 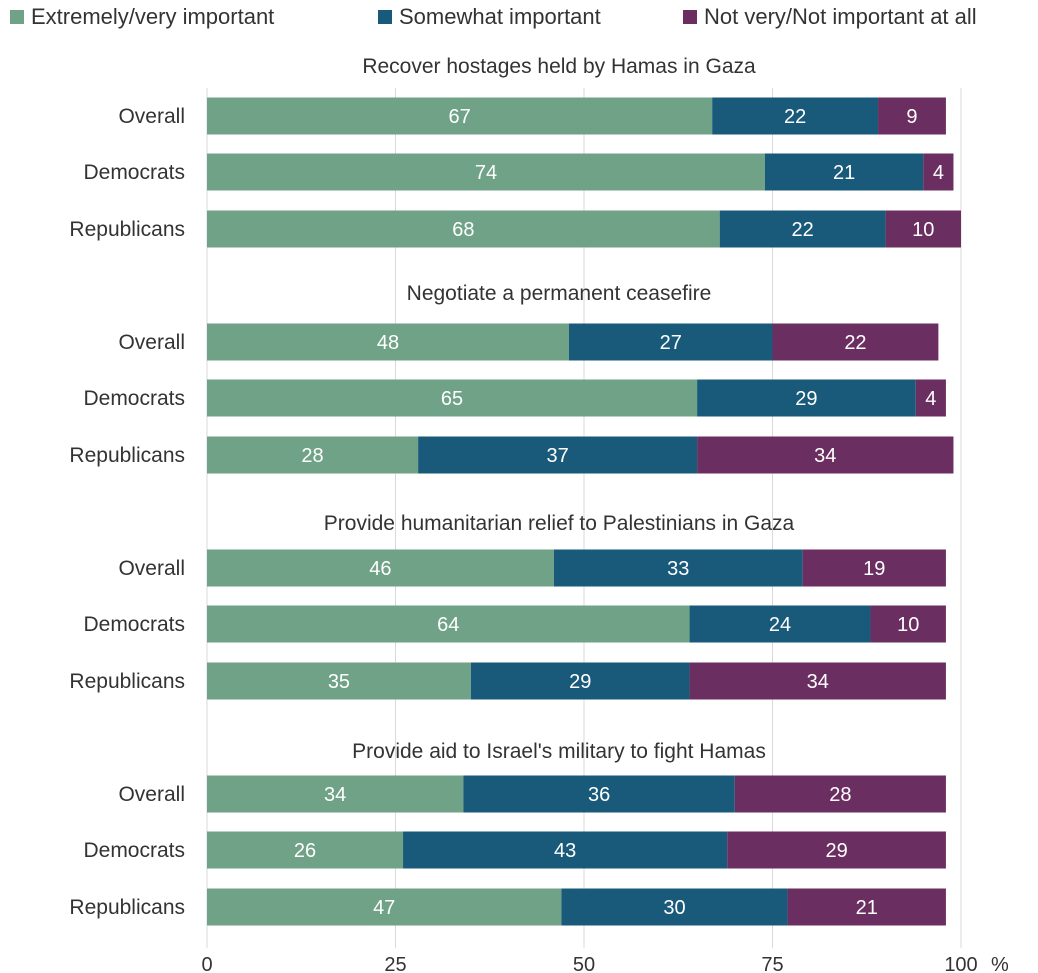 I want to click on bar-value-label: 46, so click(x=380, y=569).